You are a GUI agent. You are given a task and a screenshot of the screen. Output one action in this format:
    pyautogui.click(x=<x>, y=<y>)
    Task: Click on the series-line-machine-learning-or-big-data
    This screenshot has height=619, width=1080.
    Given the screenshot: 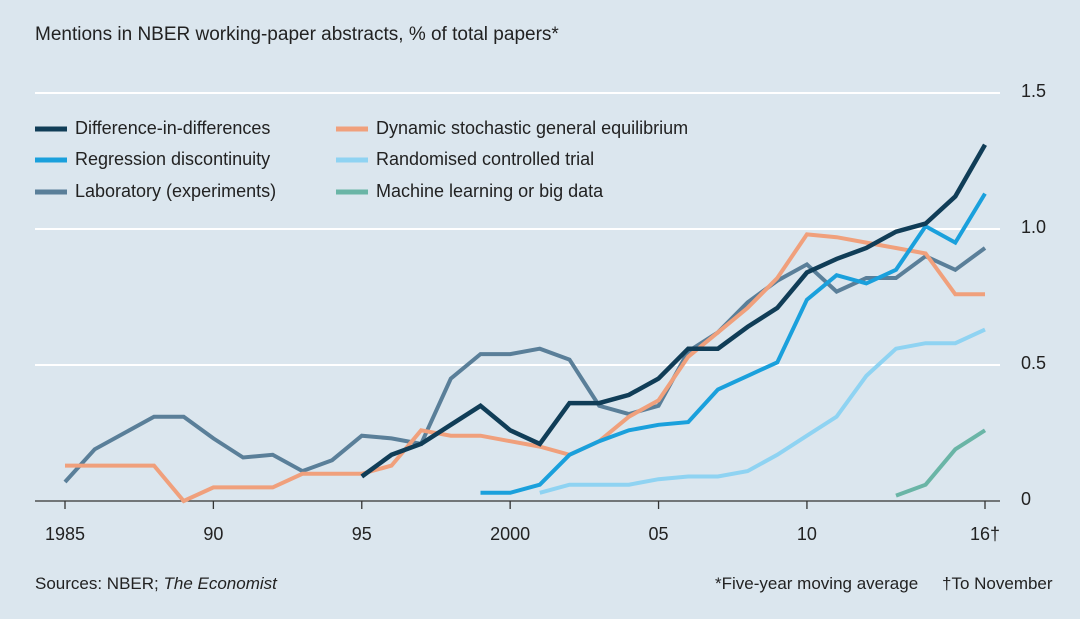 What is the action you would take?
    pyautogui.click(x=941, y=463)
    